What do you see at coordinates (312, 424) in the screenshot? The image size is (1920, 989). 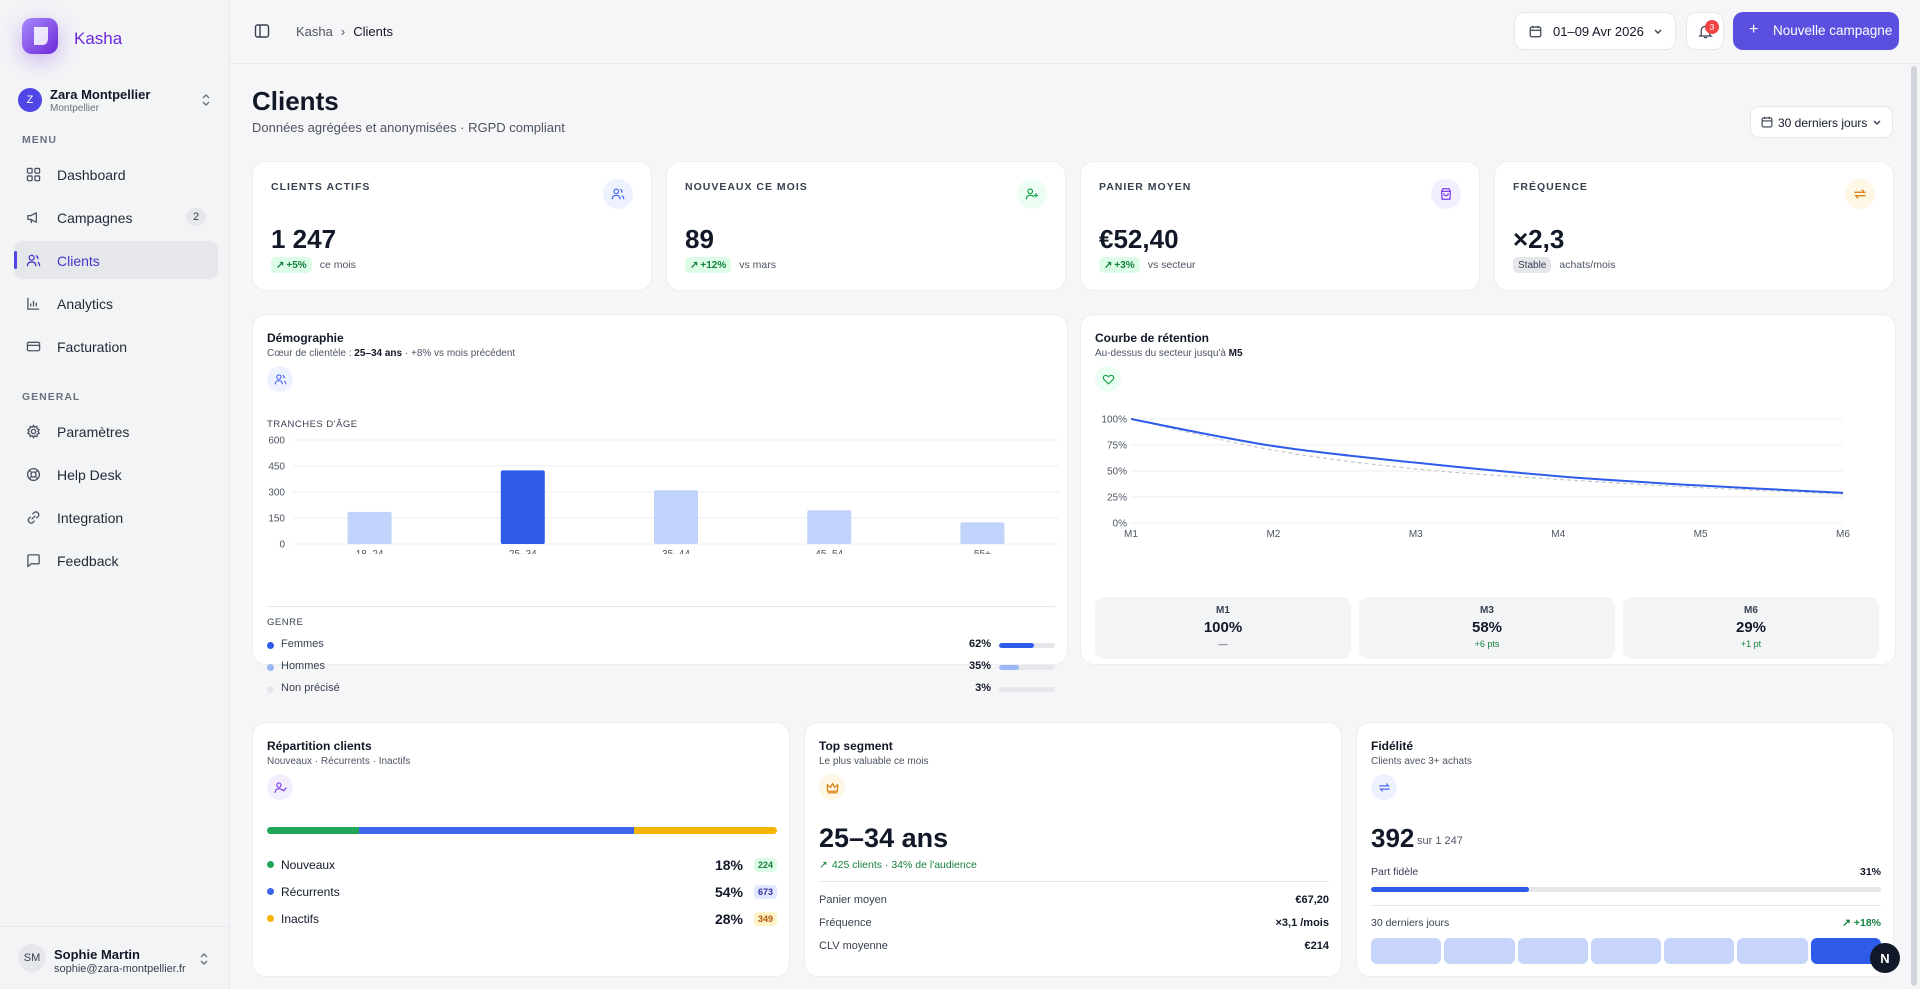 I see `age-chart-label: TRANCHES D'ÂGE` at bounding box center [312, 424].